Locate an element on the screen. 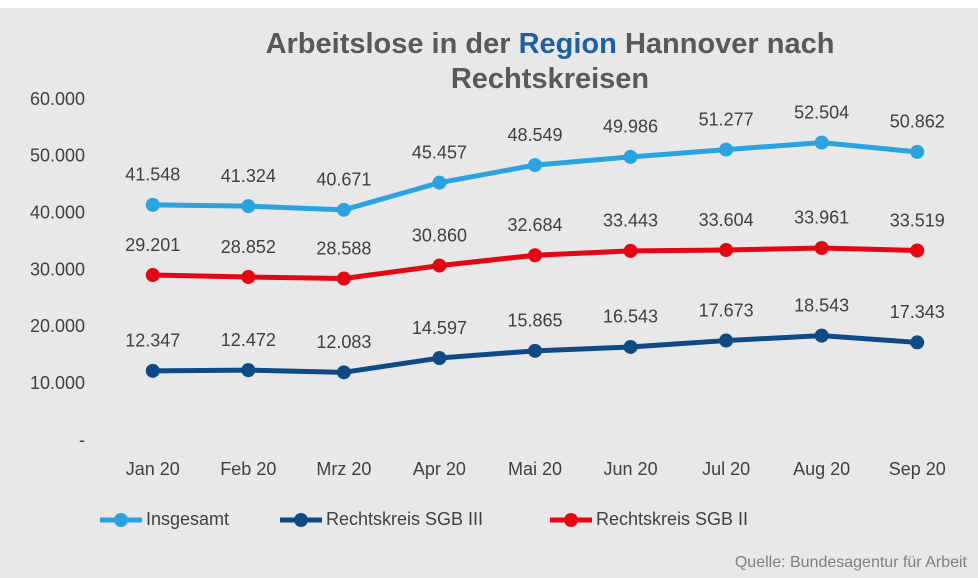  data-label: 17.343 is located at coordinates (917, 312).